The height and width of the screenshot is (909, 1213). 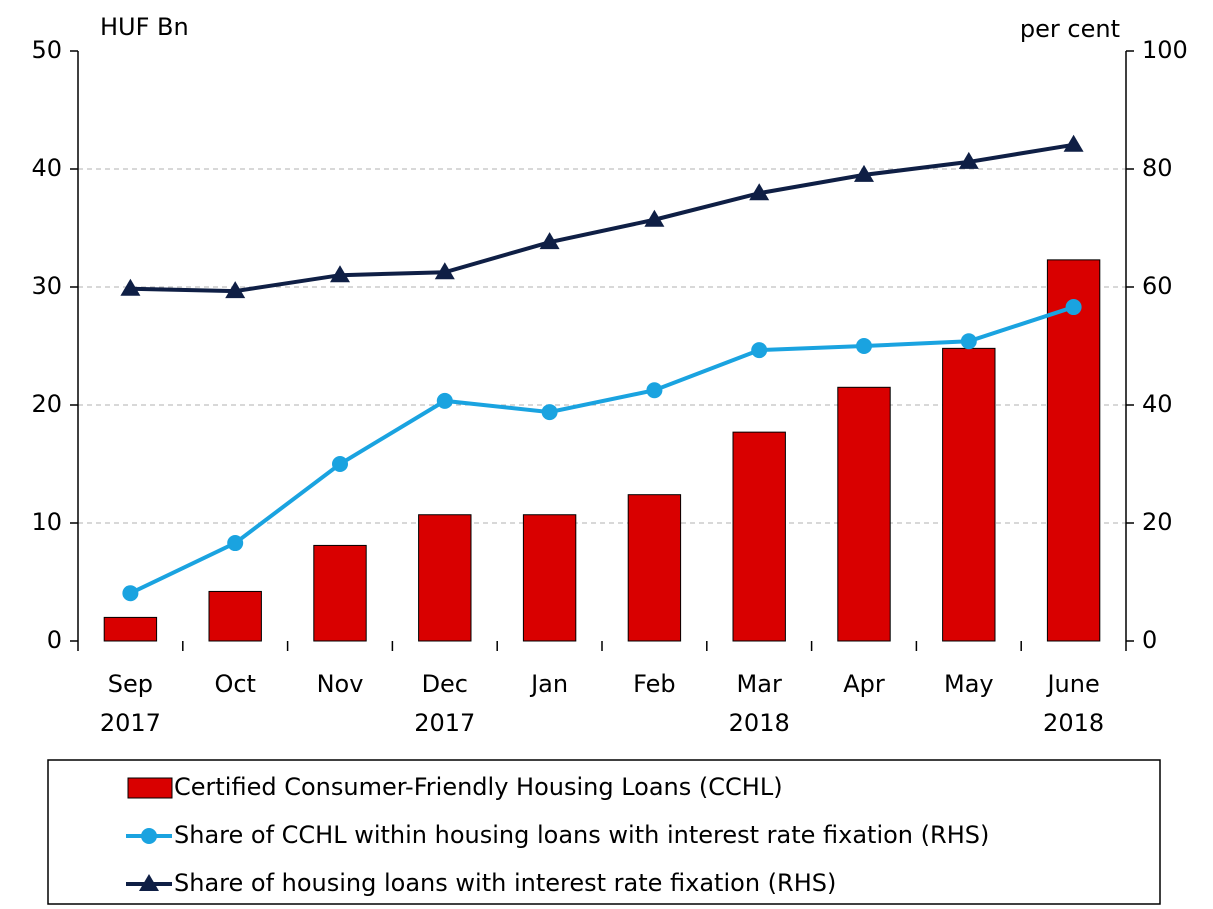 I want to click on legend-swatch, so click(x=150, y=788).